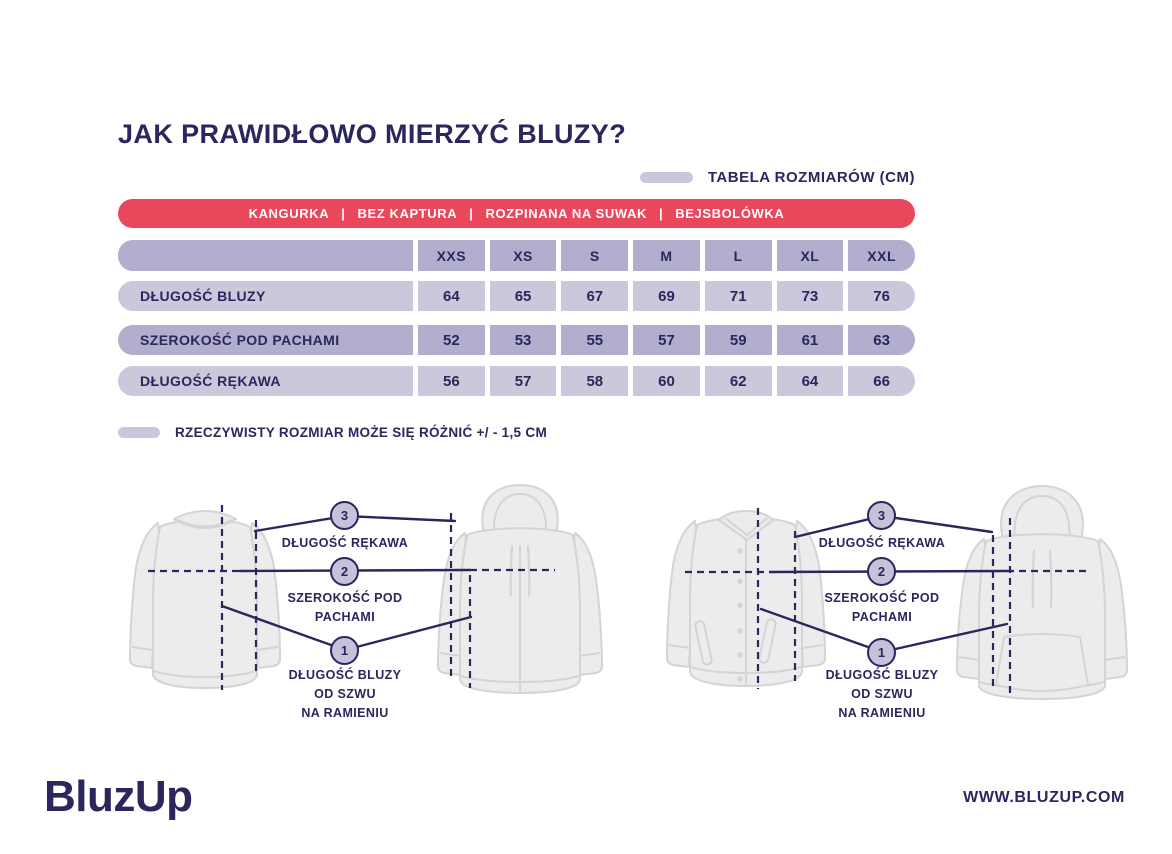 The image size is (1172, 854). I want to click on diagram-left-drawing, so click(366, 589).